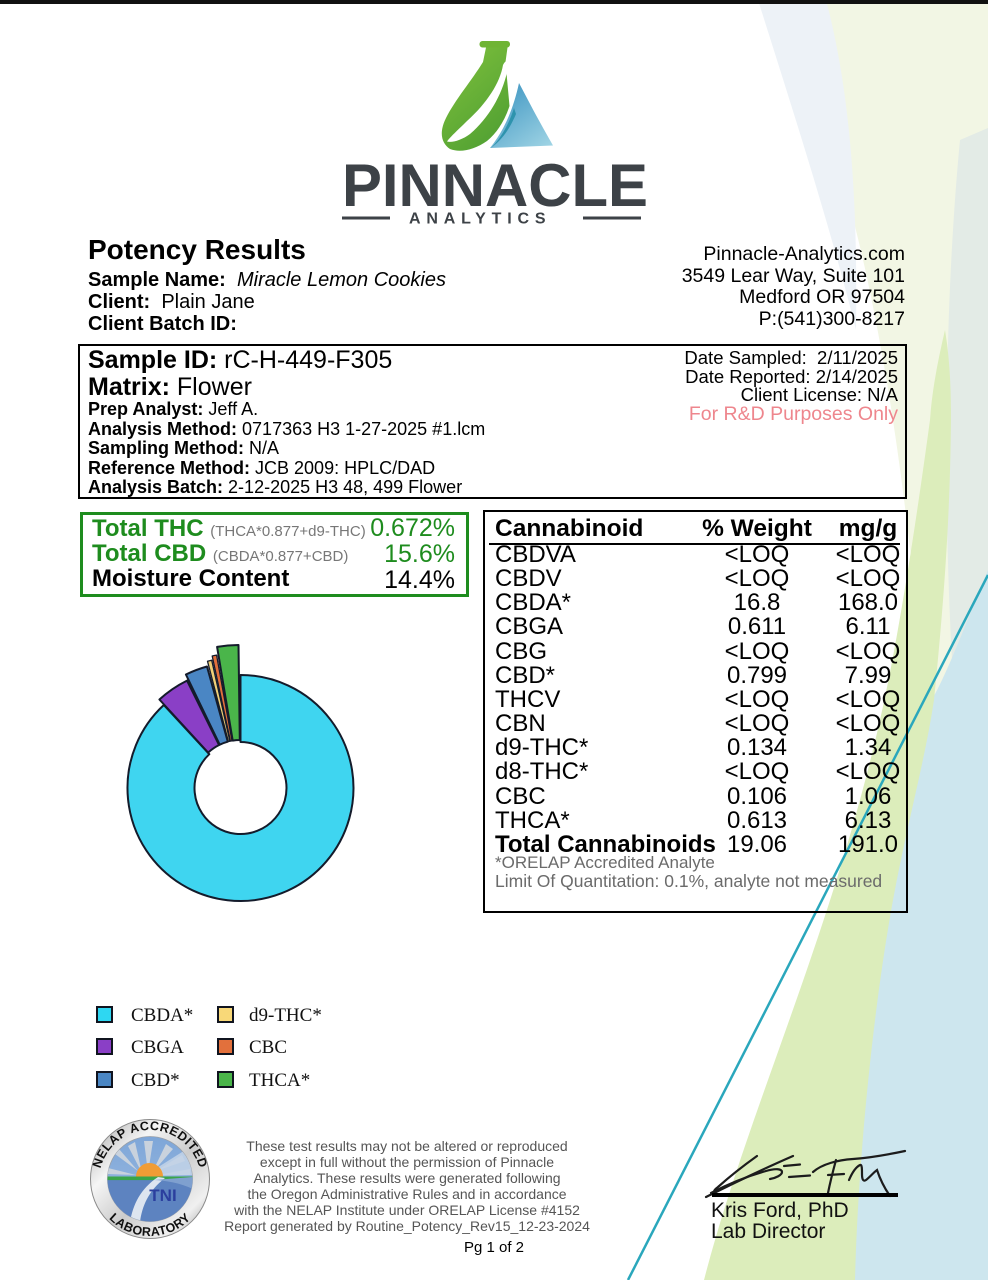 Image resolution: width=988 pixels, height=1280 pixels. I want to click on svg-text: ANALYTICS, so click(480, 219).